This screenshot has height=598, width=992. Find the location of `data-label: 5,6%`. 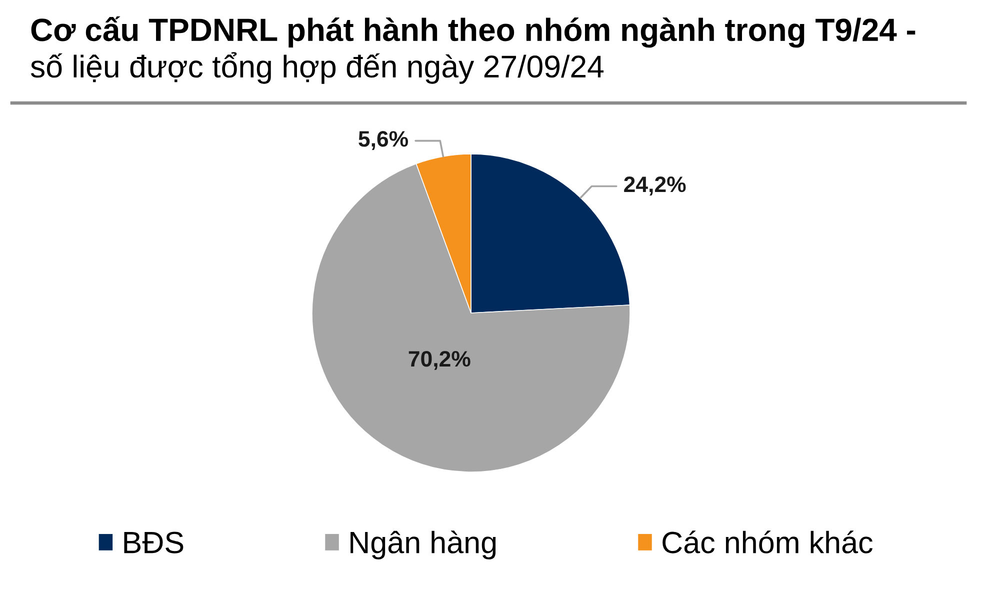

data-label: 5,6% is located at coordinates (383, 140).